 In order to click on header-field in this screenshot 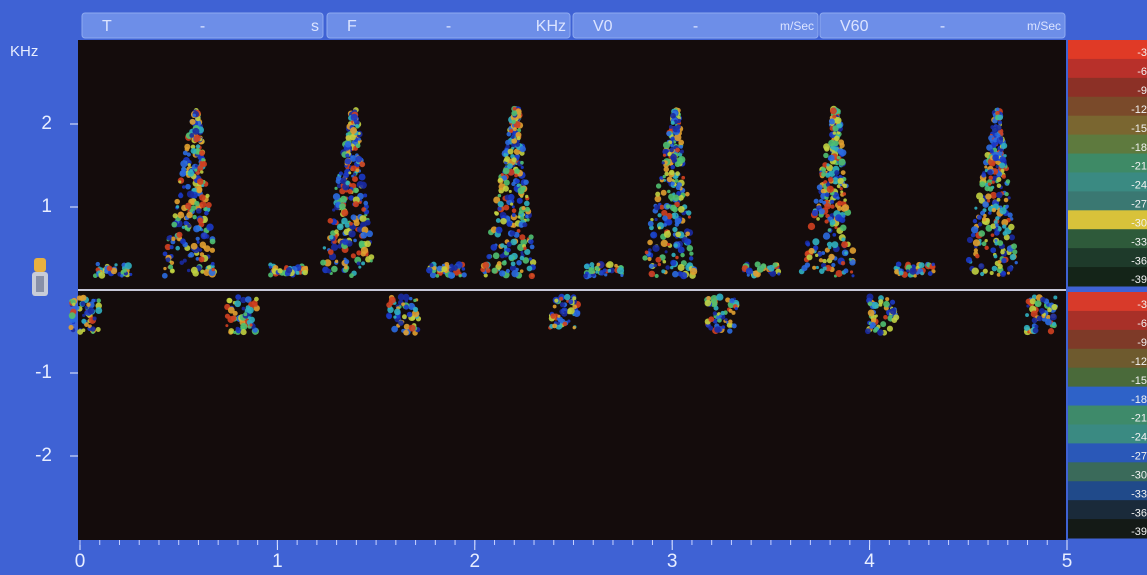, I will do `click(448, 25)`.